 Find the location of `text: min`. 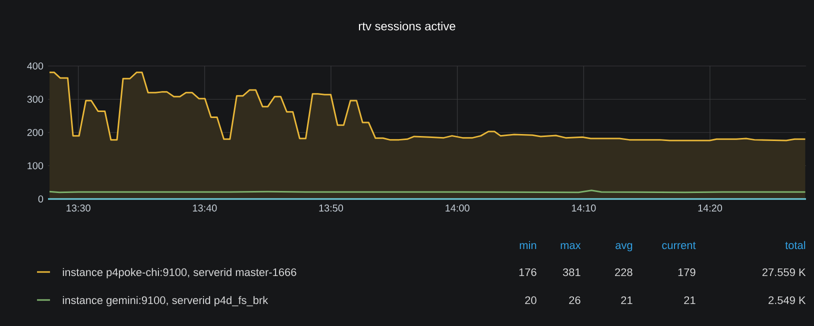

text: min is located at coordinates (528, 245).